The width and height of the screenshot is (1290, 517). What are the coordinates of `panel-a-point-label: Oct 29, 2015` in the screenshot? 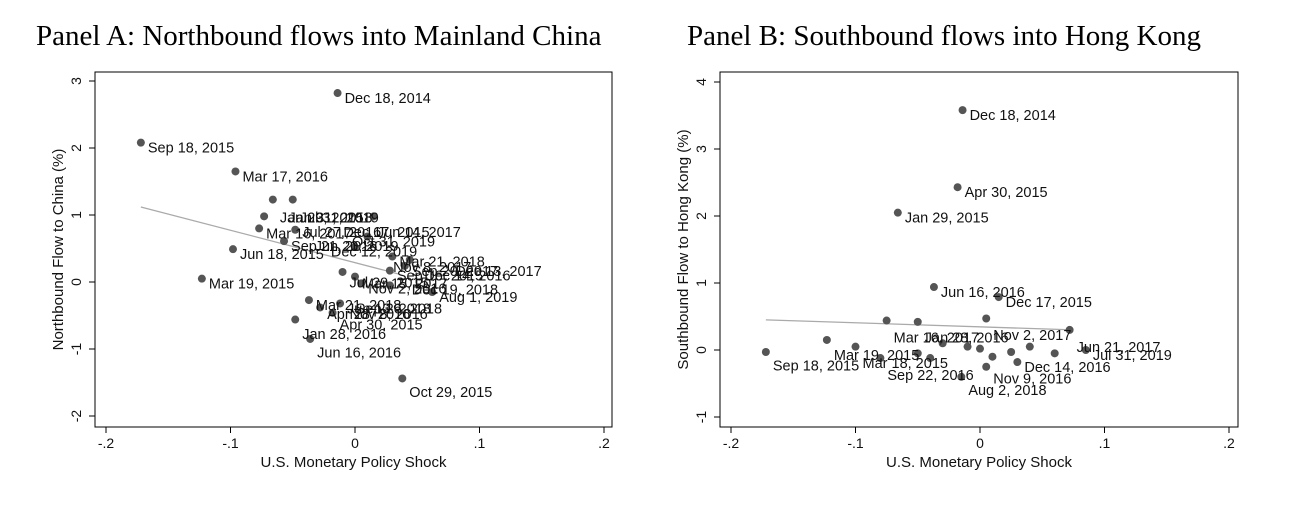 It's located at (450, 393).